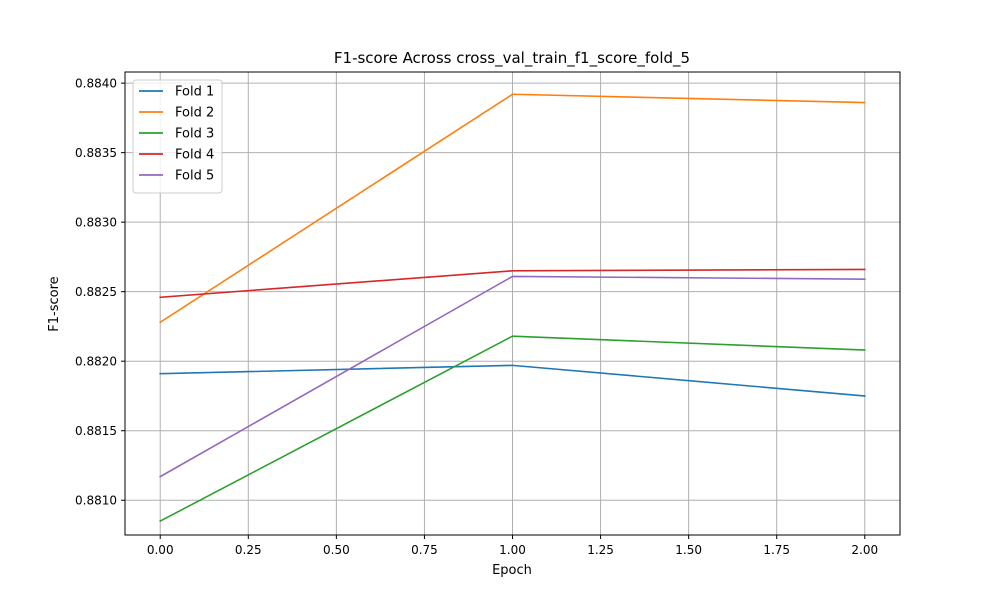 The width and height of the screenshot is (1000, 600). What do you see at coordinates (194, 155) in the screenshot?
I see `legend-entry-label: Fold 4` at bounding box center [194, 155].